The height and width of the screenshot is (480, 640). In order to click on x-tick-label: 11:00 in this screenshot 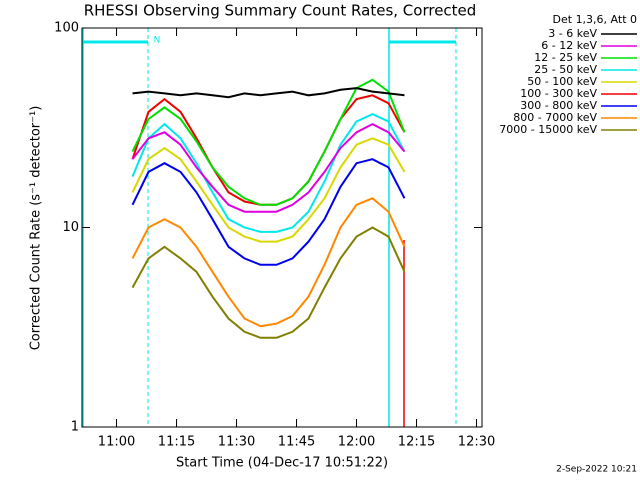, I will do `click(116, 442)`.